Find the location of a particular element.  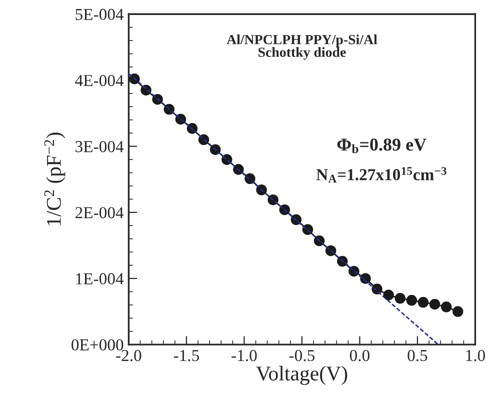

x-tick-label: 0.5 is located at coordinates (418, 356).